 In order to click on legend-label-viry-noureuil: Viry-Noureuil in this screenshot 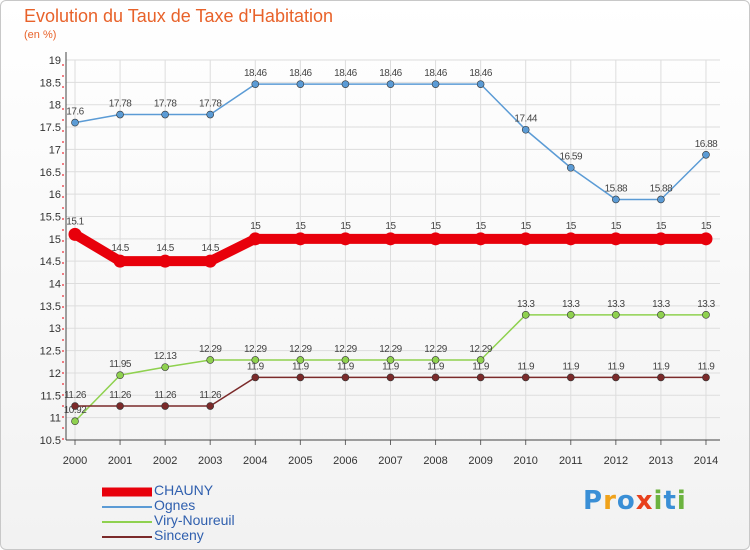, I will do `click(194, 520)`.